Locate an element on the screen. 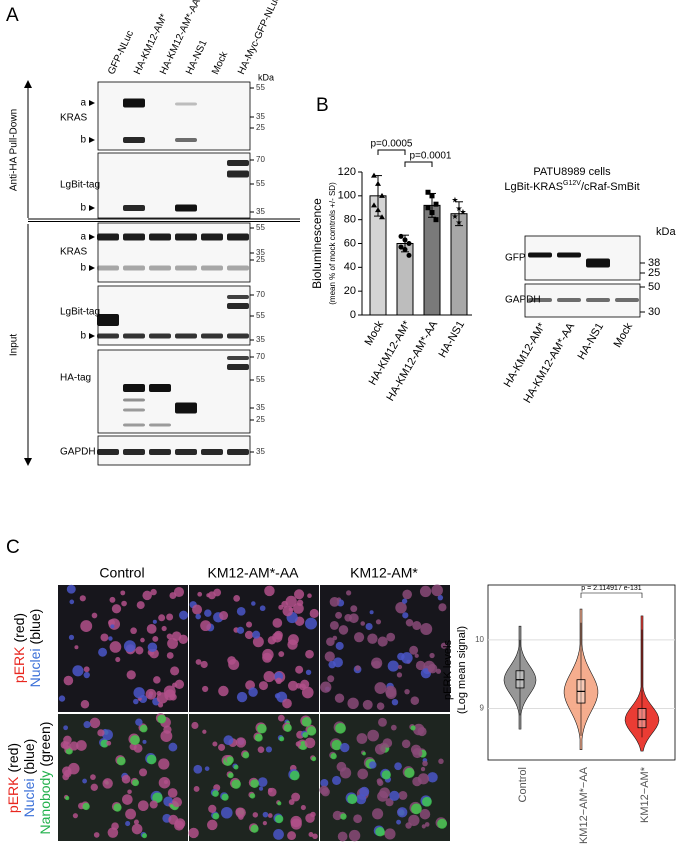  row-label: Nanobody (green) is located at coordinates (45, 778).